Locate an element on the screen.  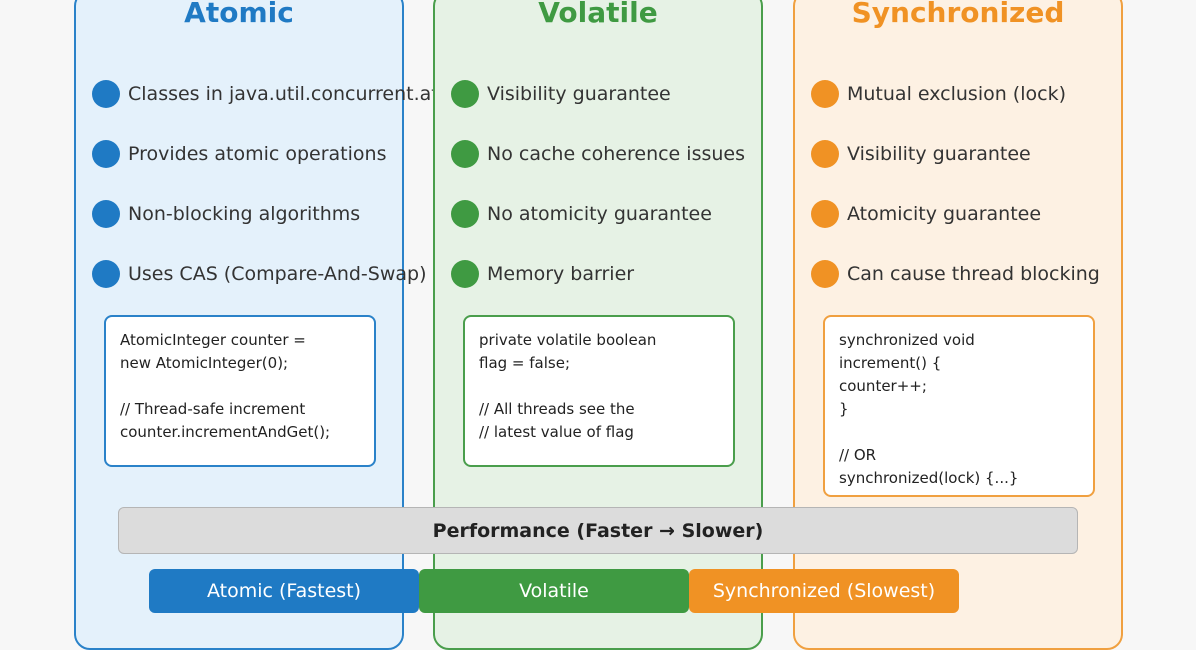
bullet-text: Atomicity guarantee is located at coordinates (944, 214).